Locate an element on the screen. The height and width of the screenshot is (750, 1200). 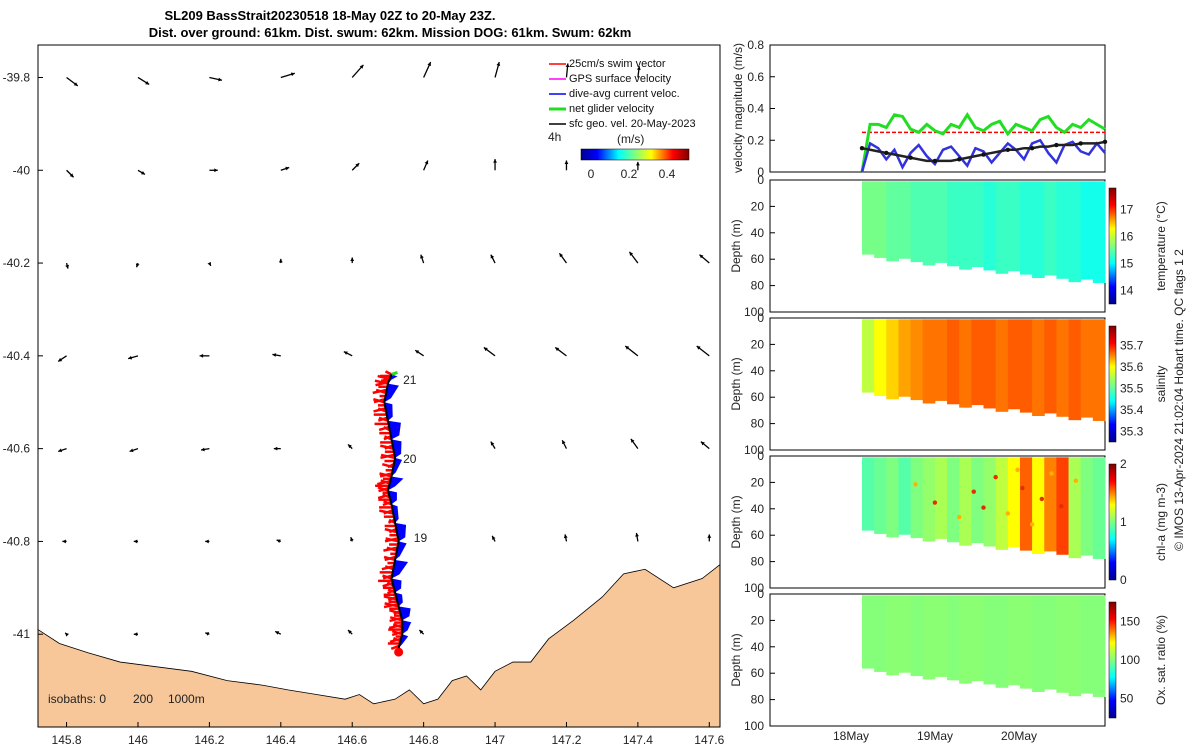
legend-current: dive-avg current veloc. is located at coordinates (624, 94).